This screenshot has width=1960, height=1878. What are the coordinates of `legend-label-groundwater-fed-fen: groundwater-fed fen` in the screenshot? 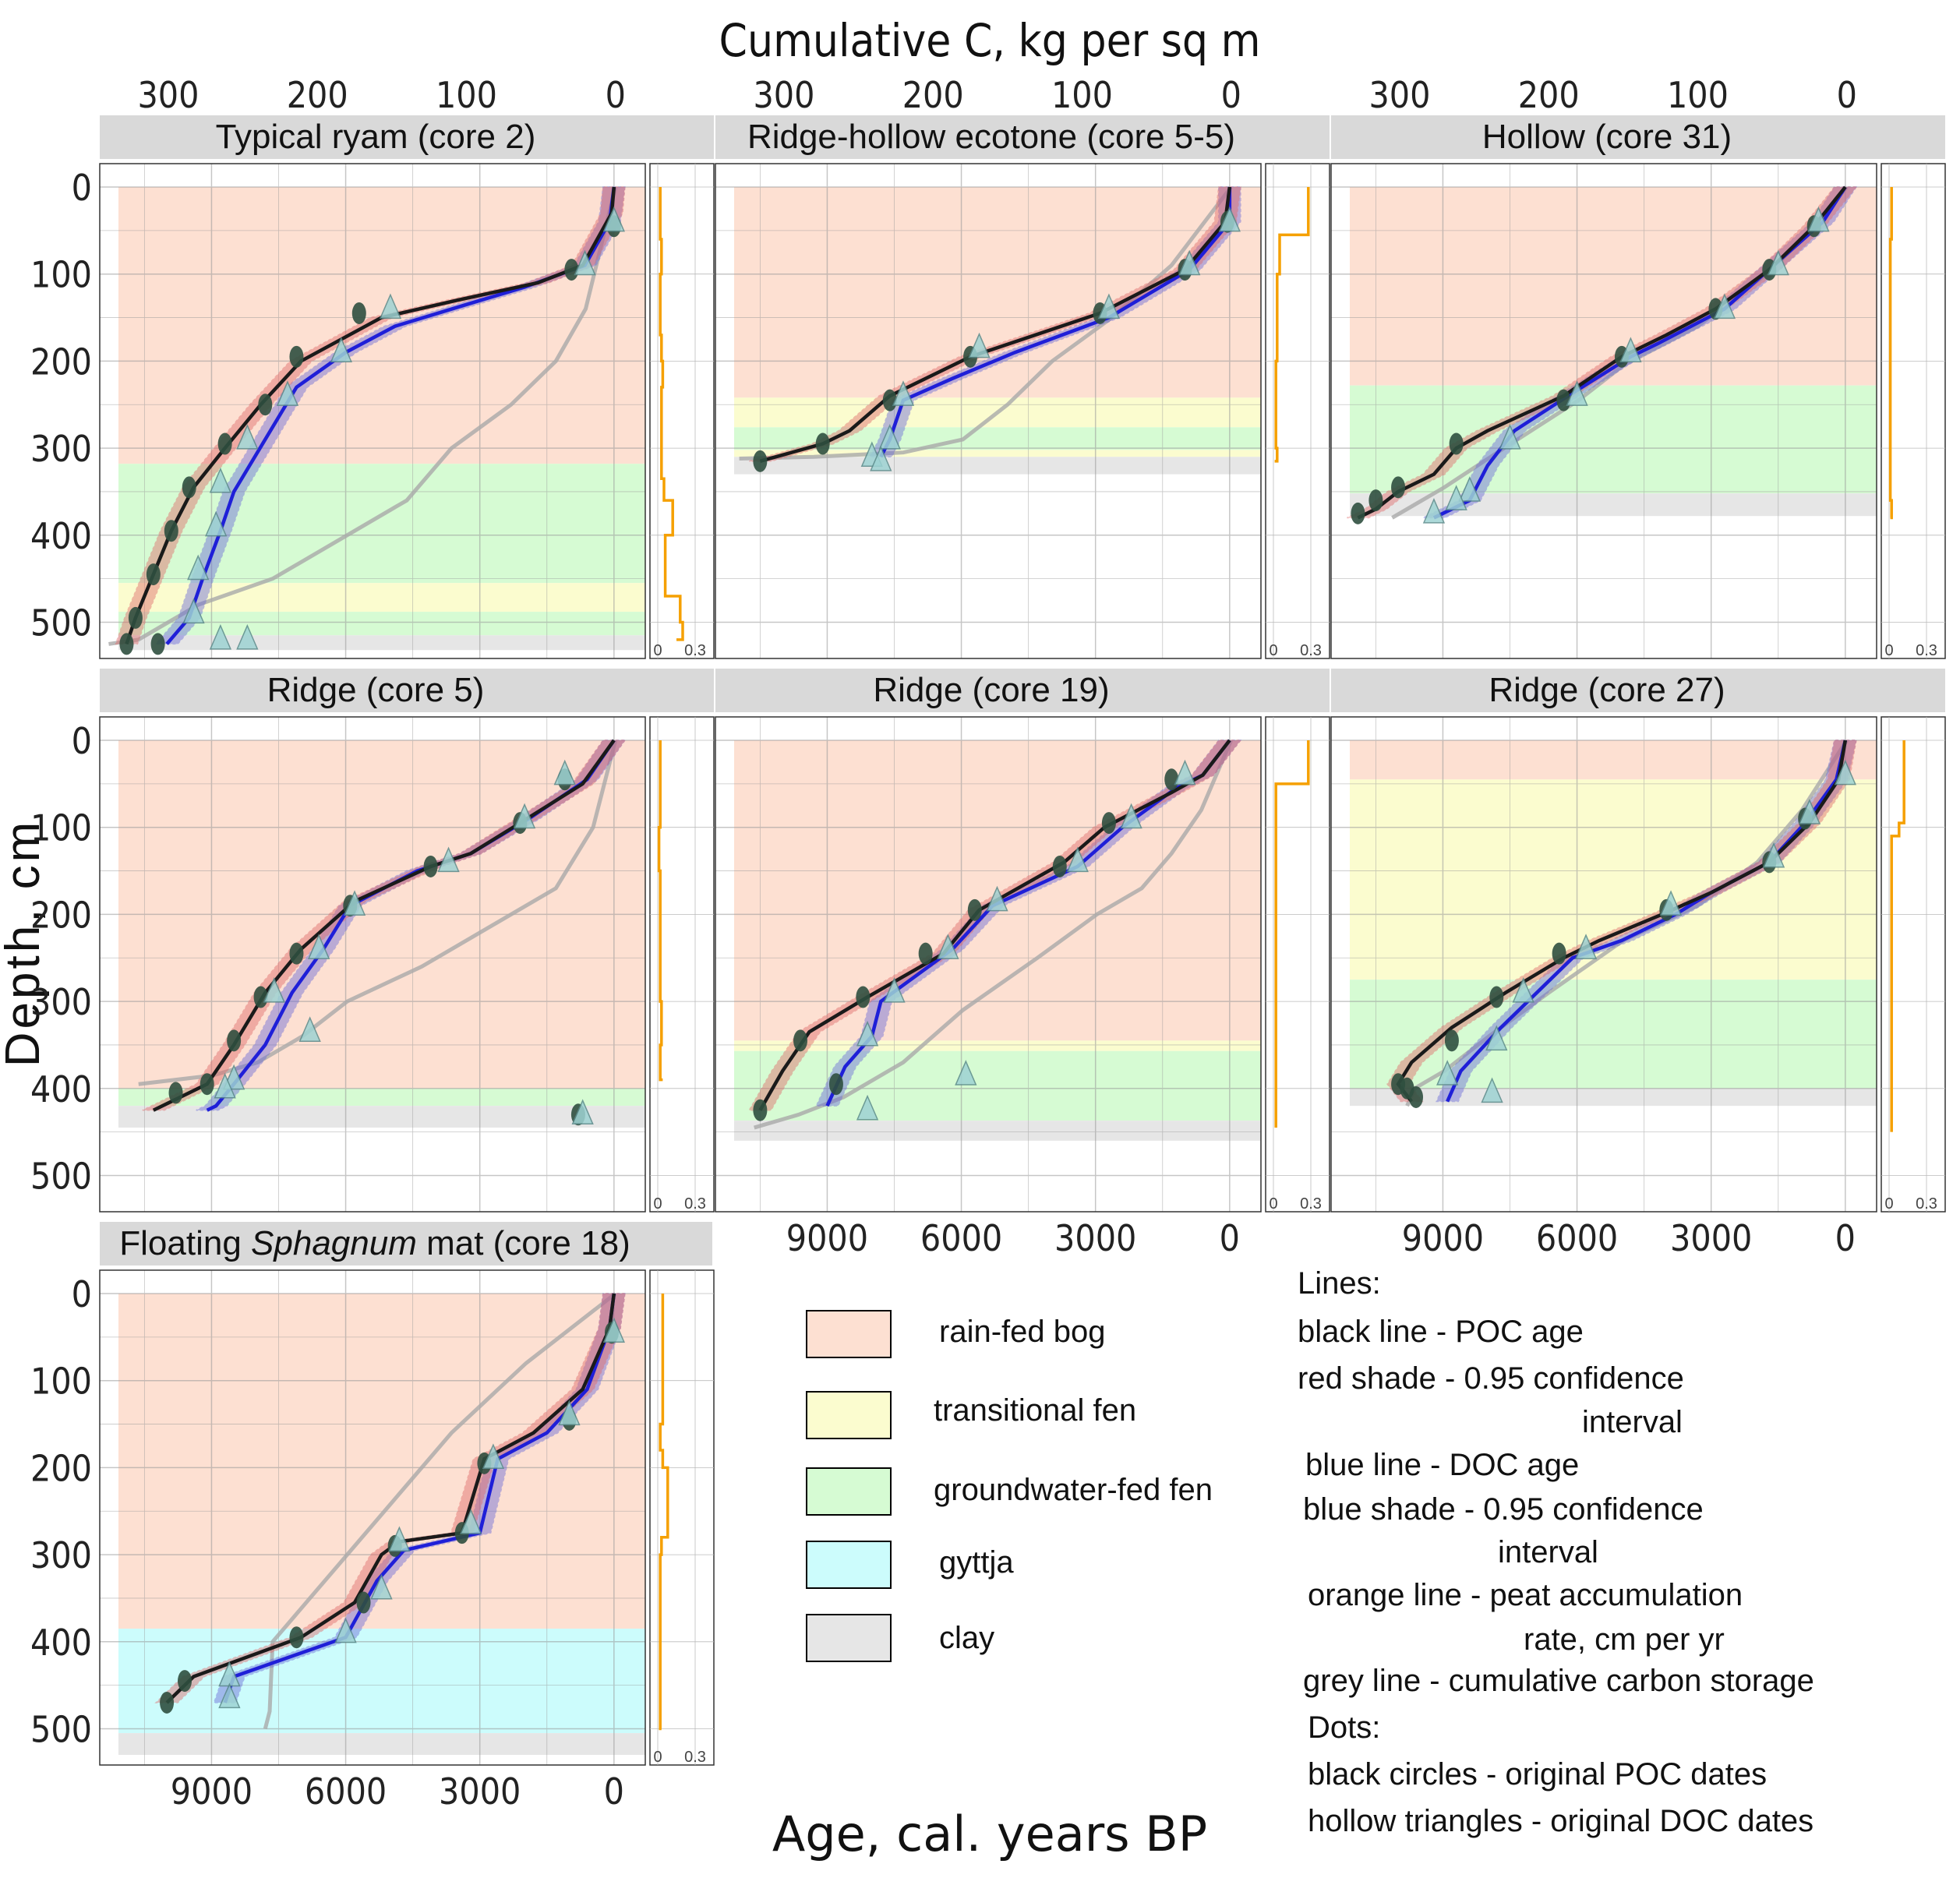 It's located at (1073, 1490).